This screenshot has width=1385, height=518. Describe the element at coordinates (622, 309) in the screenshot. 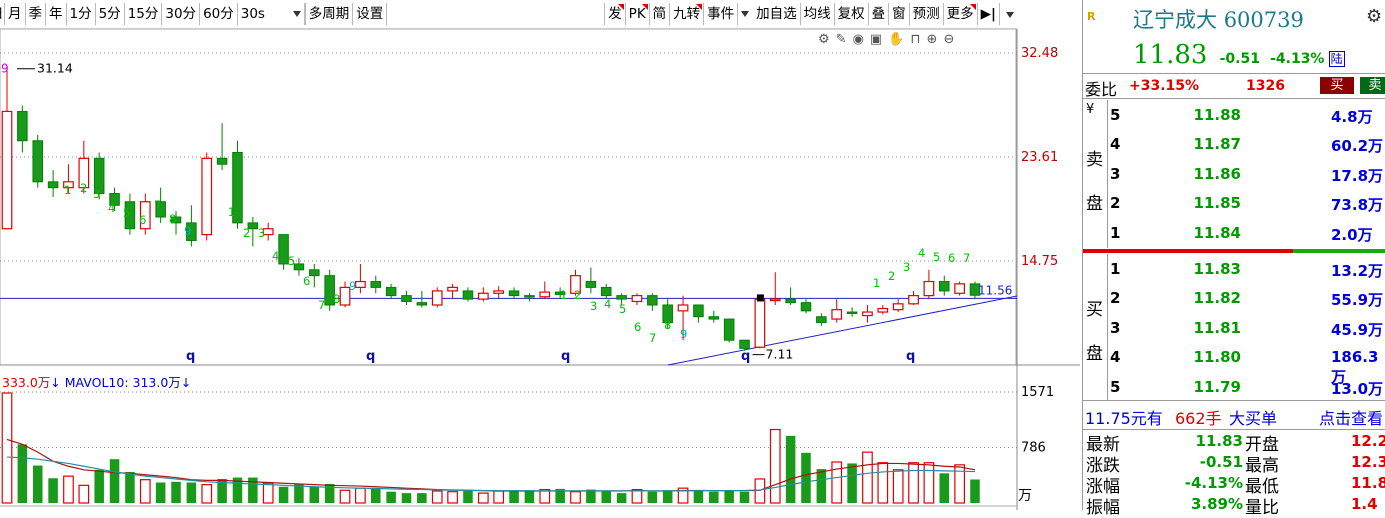

I see `nine-turn-label: 5` at that location.